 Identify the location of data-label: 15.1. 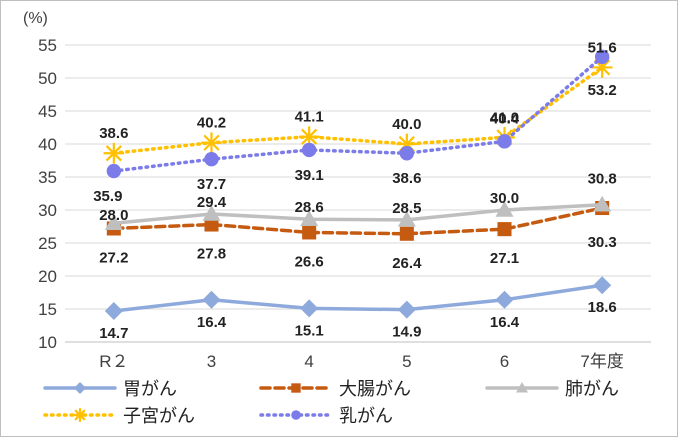
(309, 330).